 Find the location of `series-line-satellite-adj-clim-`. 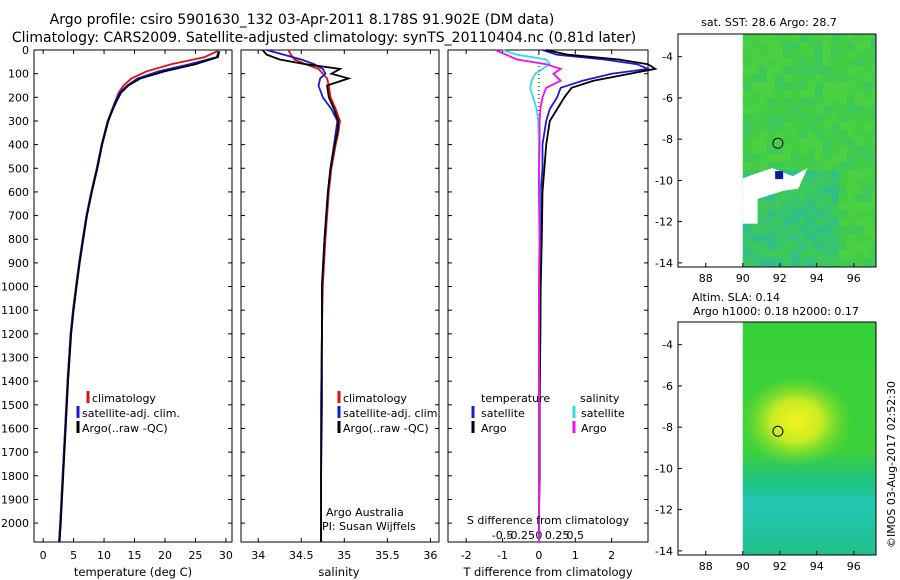

series-line-satellite-adj-clim- is located at coordinates (302, 295).